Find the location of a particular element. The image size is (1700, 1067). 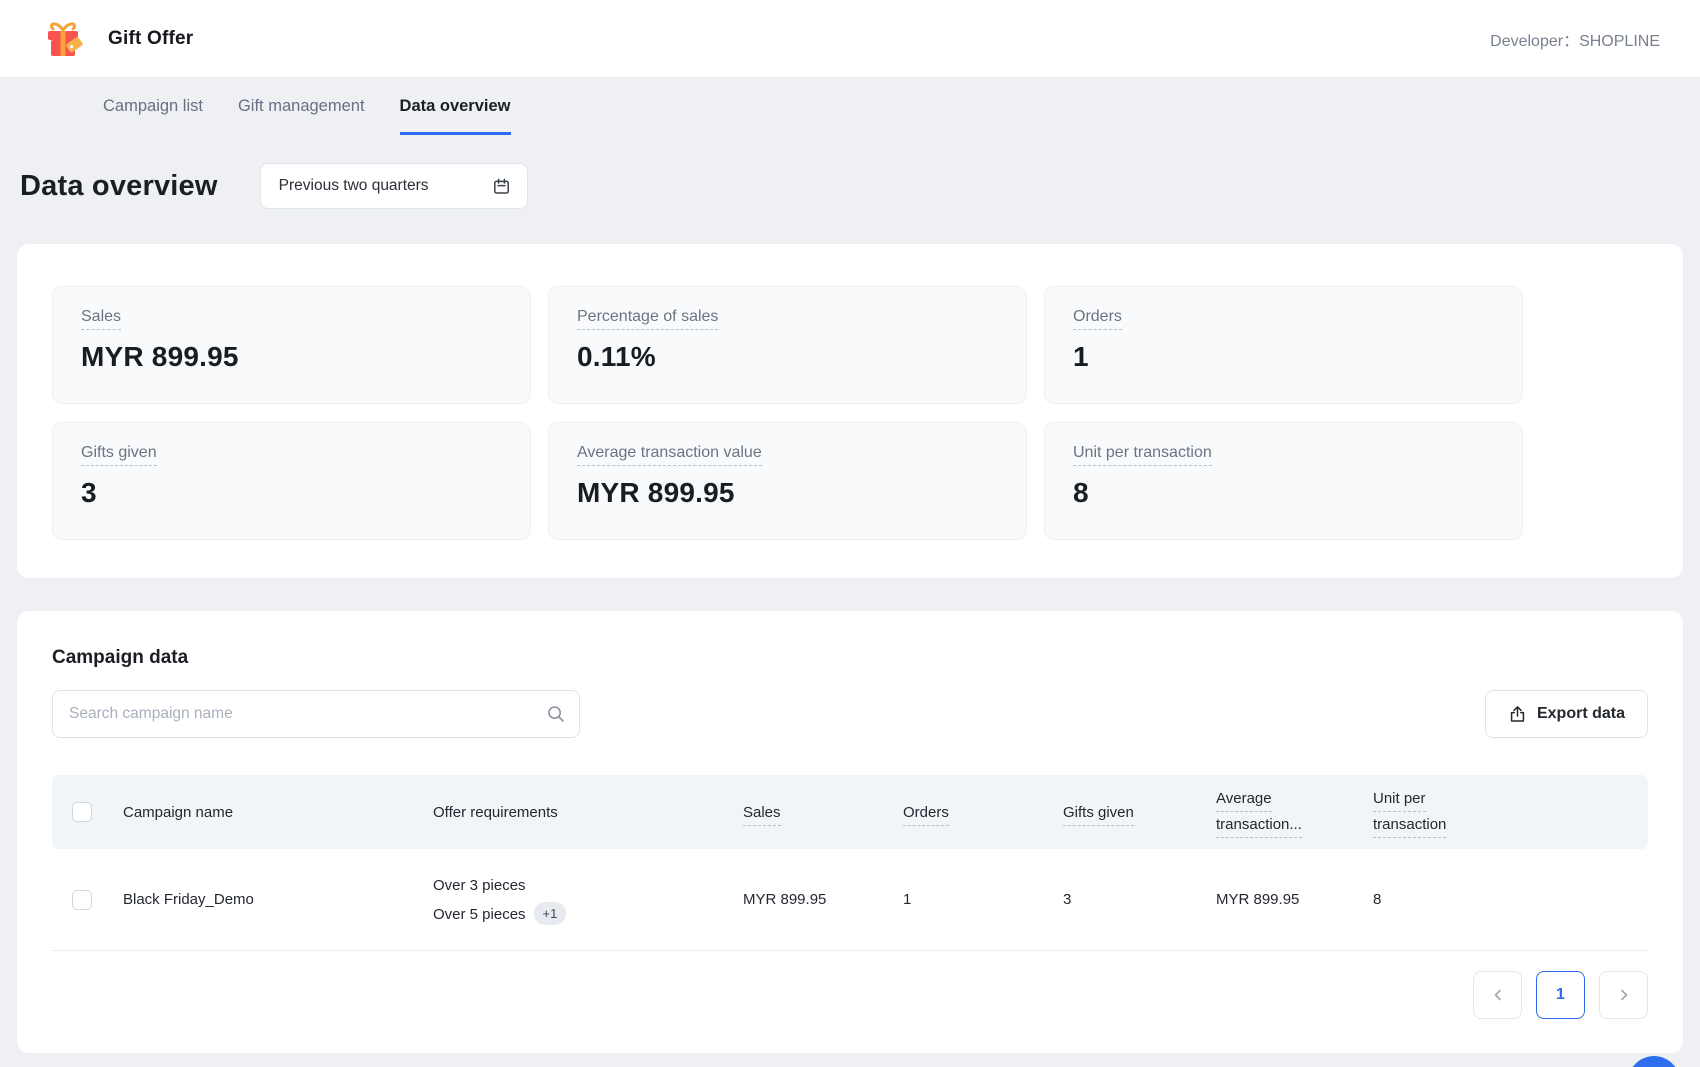

cell-sales: MYR 899.95 is located at coordinates (785, 899).